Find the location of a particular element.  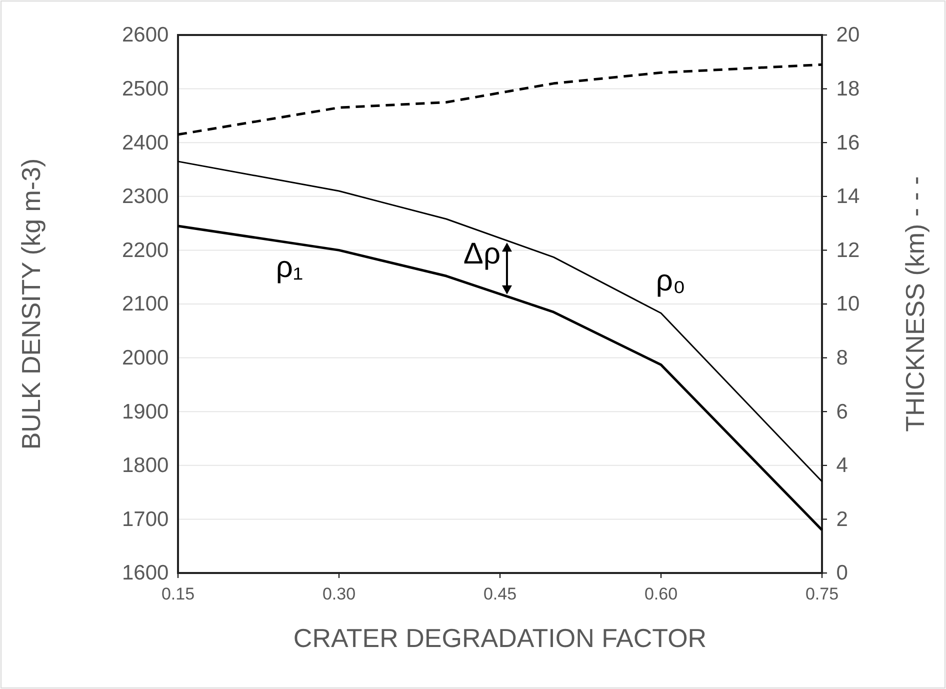

y2-tick-label: 6 is located at coordinates (842, 412).